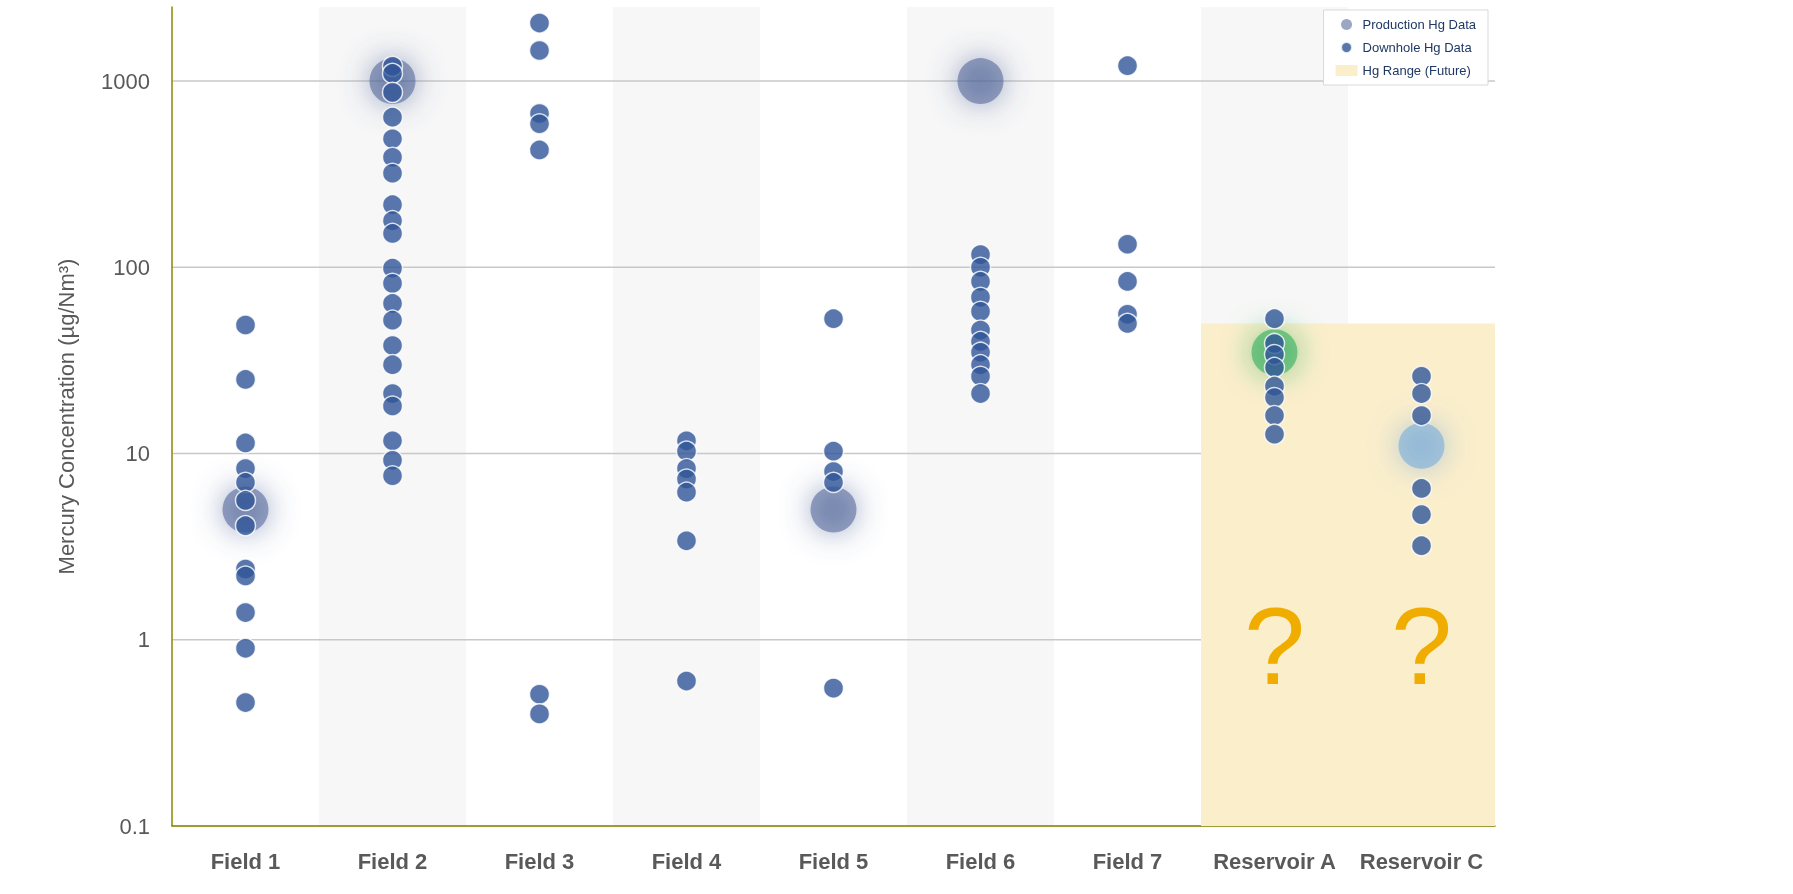 This screenshot has height=894, width=1793. What do you see at coordinates (392, 861) in the screenshot?
I see `x-tick-label: Field 2` at bounding box center [392, 861].